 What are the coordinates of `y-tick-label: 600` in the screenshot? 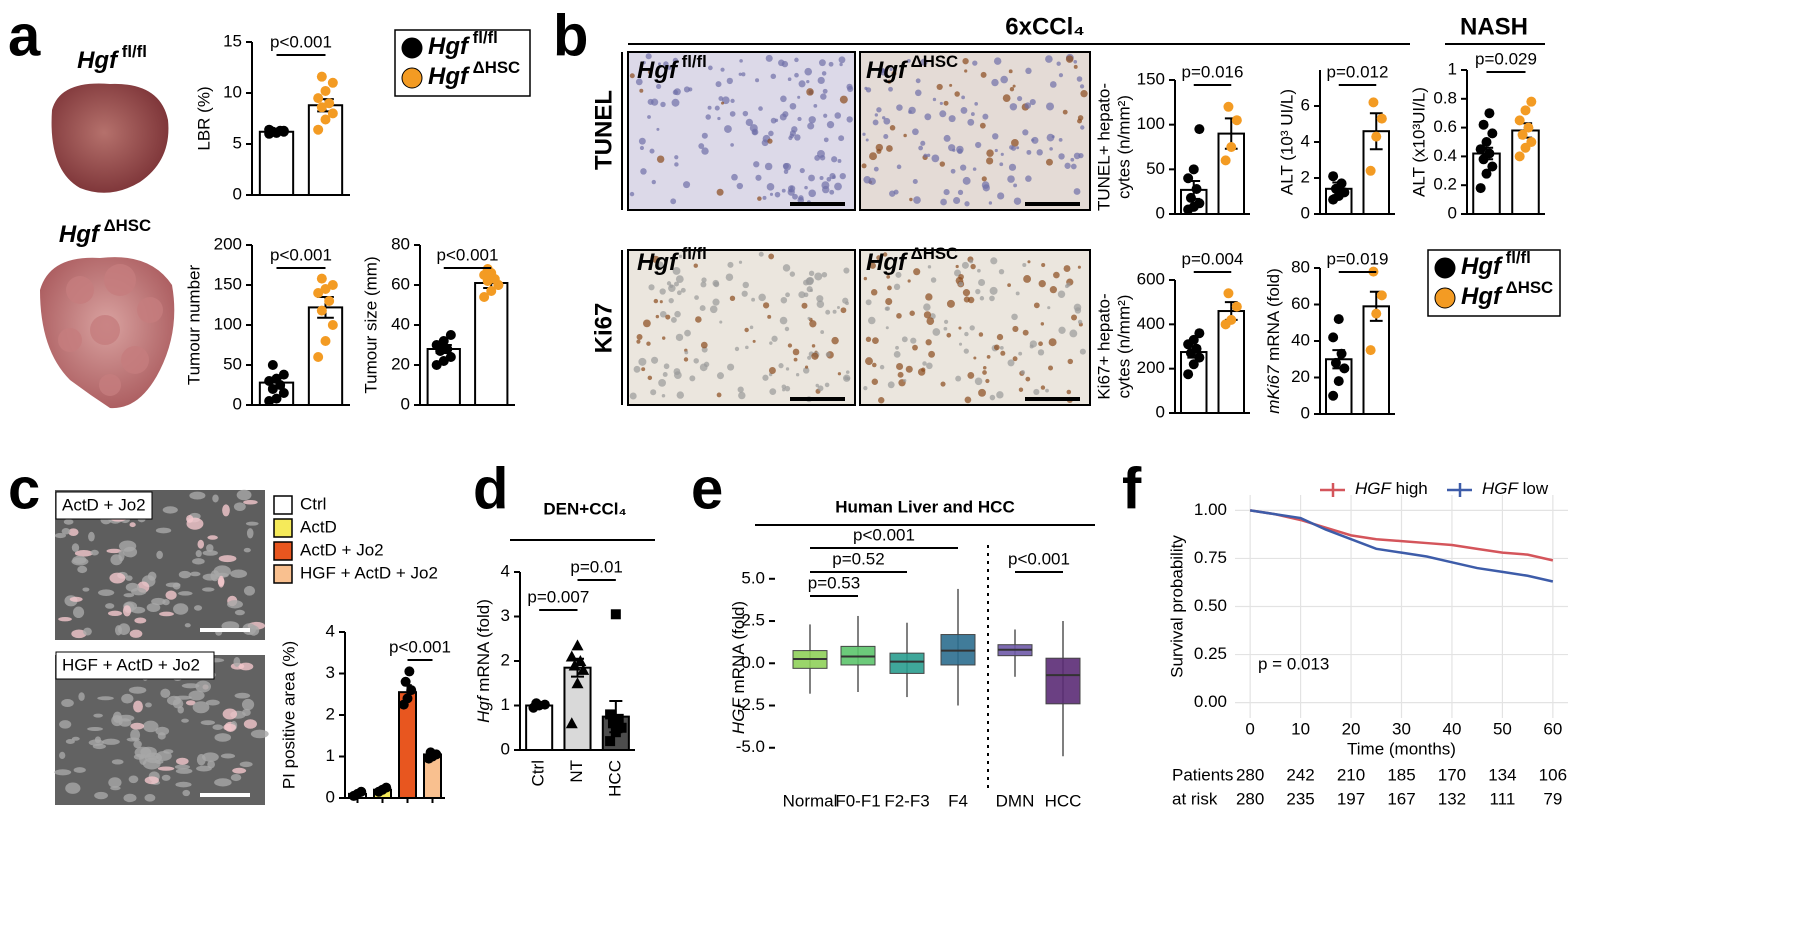 It's located at (1151, 278).